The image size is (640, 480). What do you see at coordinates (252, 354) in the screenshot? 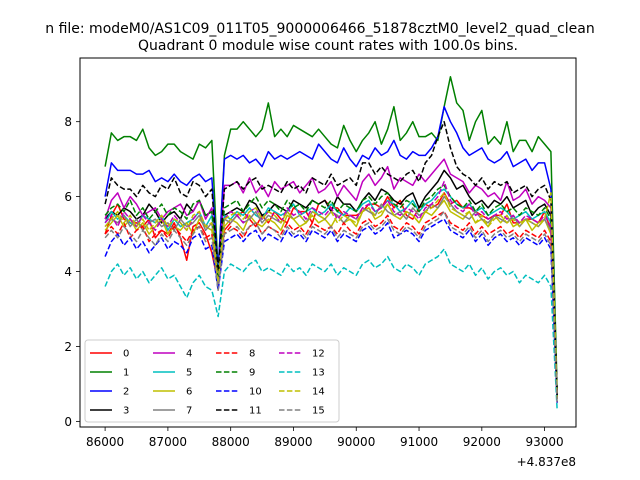
I see `legend-label: 8` at bounding box center [252, 354].